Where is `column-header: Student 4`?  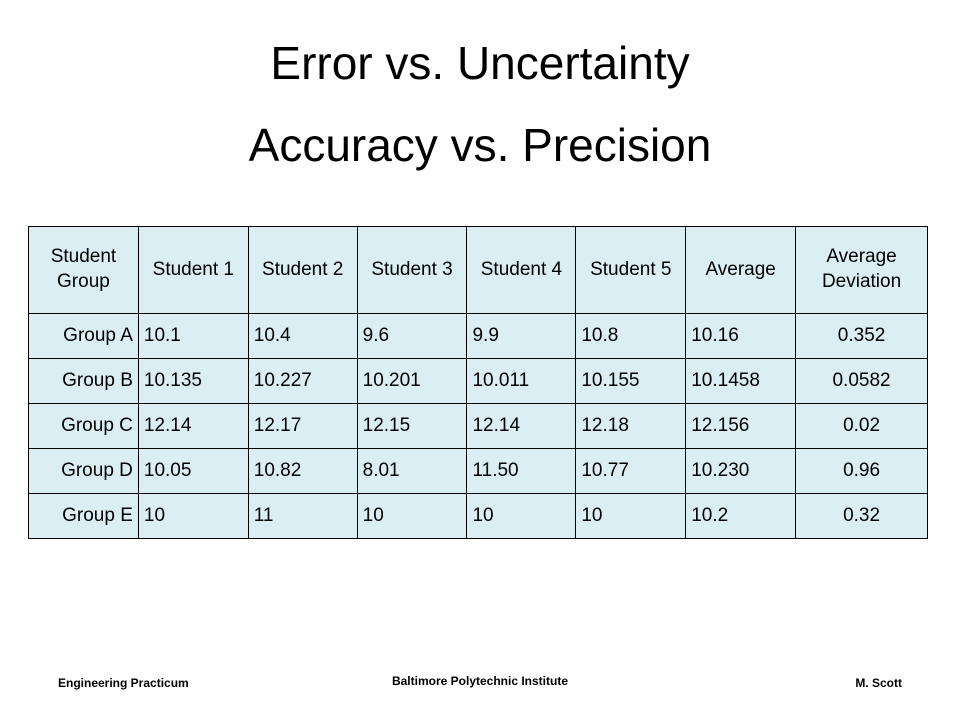
column-header: Student 4 is located at coordinates (521, 270).